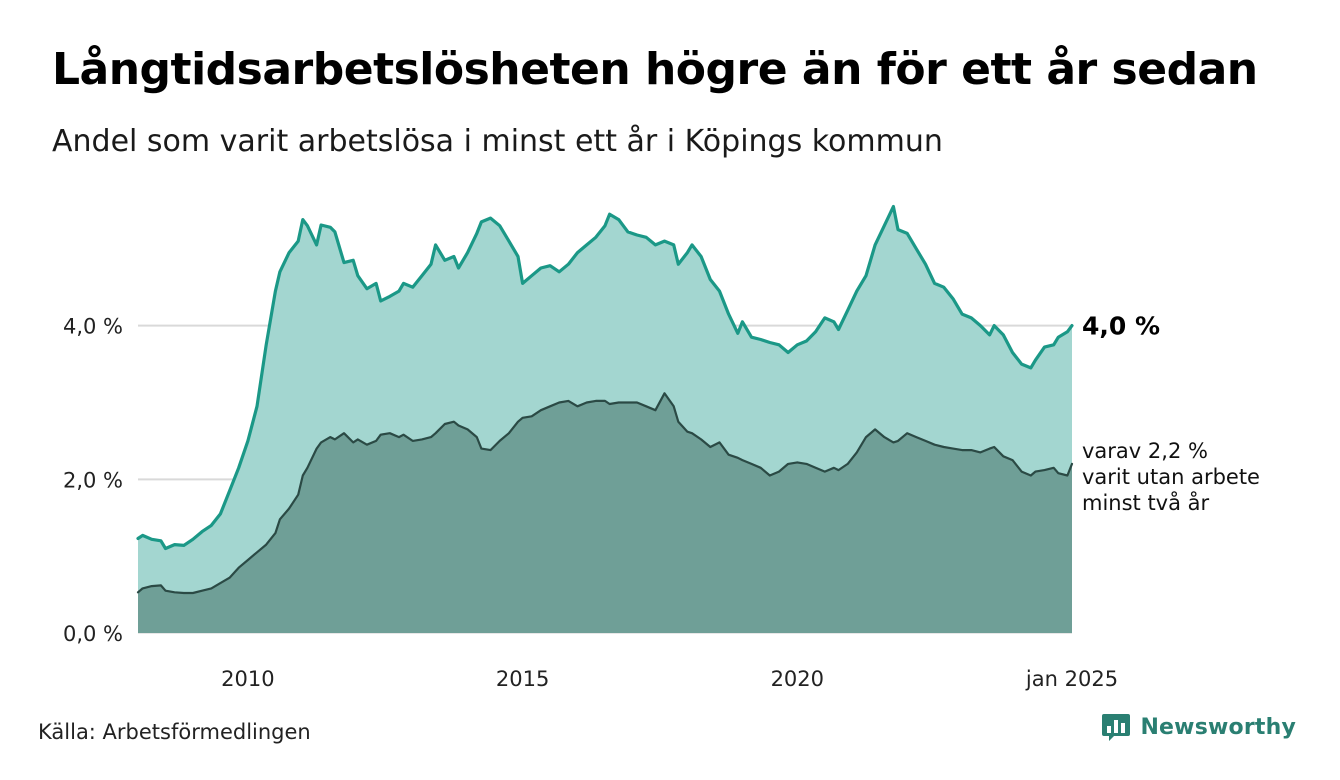  What do you see at coordinates (1121, 326) in the screenshot?
I see `series-end-label: 4,0 %` at bounding box center [1121, 326].